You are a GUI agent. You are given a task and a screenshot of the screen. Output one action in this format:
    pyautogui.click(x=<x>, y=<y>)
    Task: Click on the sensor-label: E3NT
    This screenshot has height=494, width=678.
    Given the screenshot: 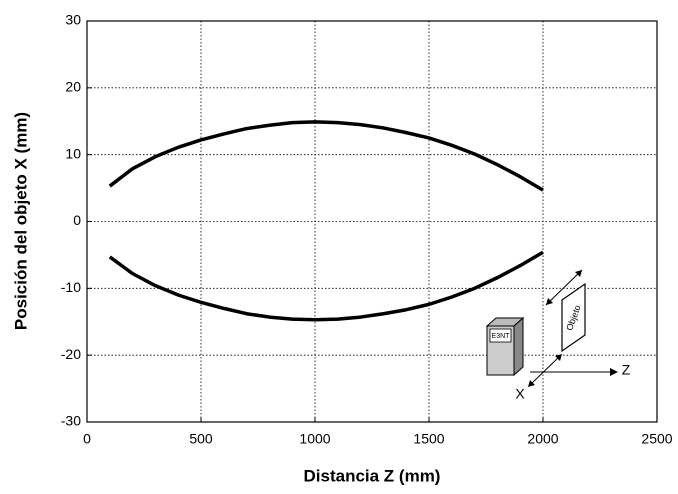 What is the action you would take?
    pyautogui.click(x=501, y=336)
    